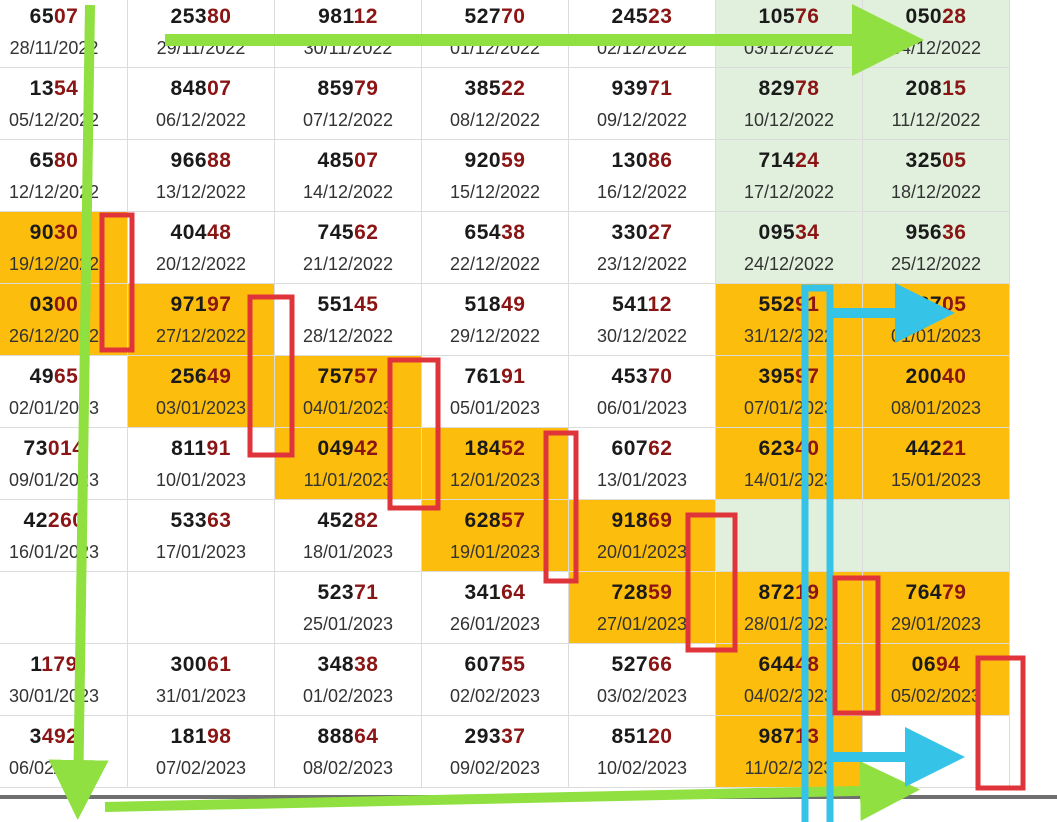  I want to click on number-lead-digits: 654, so click(483, 232).